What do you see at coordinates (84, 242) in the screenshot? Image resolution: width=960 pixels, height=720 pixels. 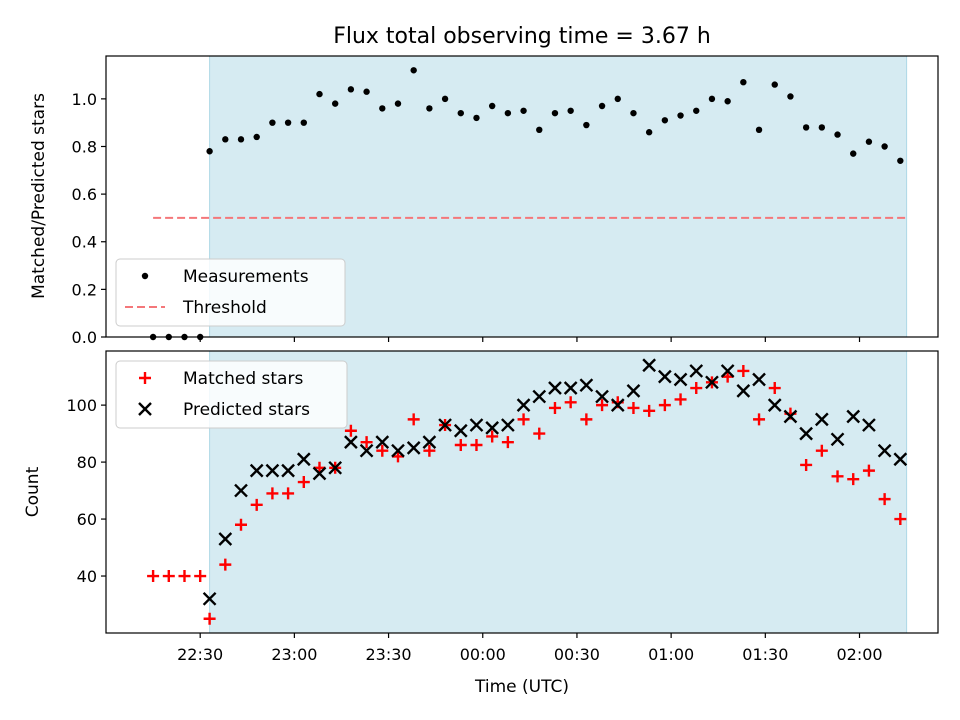 I see `top-y-tick-label: 0.4` at bounding box center [84, 242].